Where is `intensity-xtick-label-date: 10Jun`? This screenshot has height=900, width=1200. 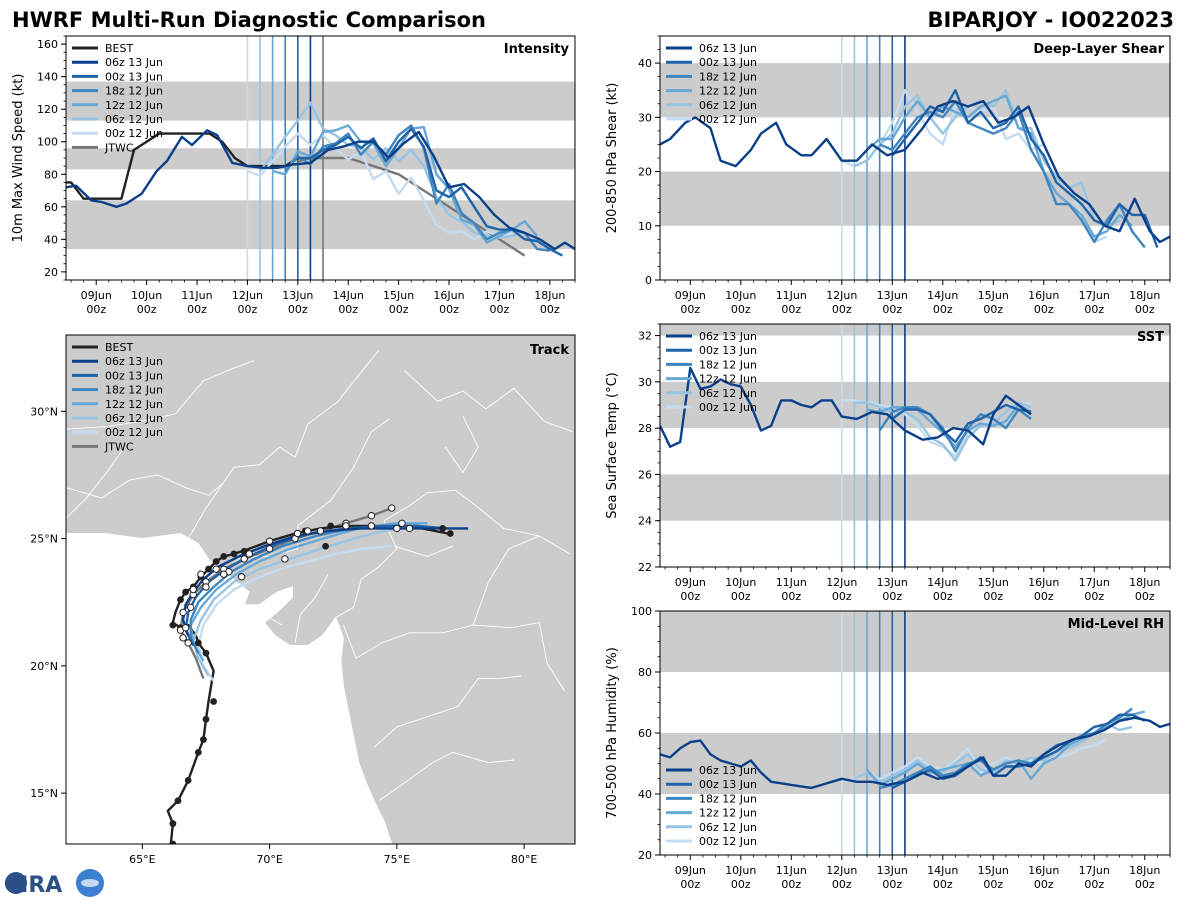
intensity-xtick-label-date: 10Jun is located at coordinates (146, 295).